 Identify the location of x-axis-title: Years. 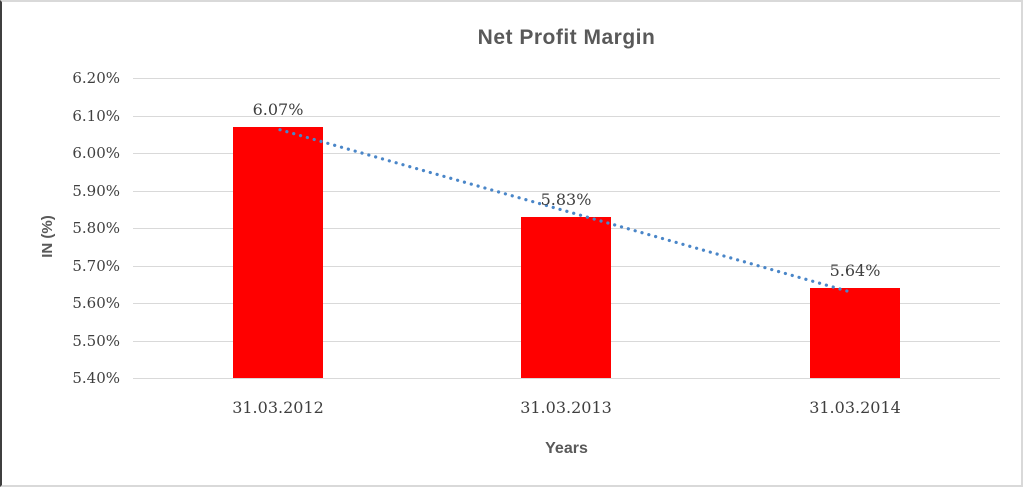
(566, 448).